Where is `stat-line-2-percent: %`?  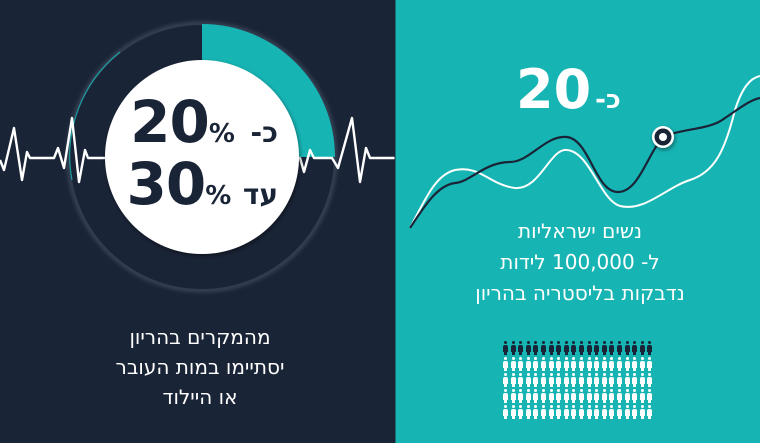
stat-line-2-percent: % is located at coordinates (218, 196).